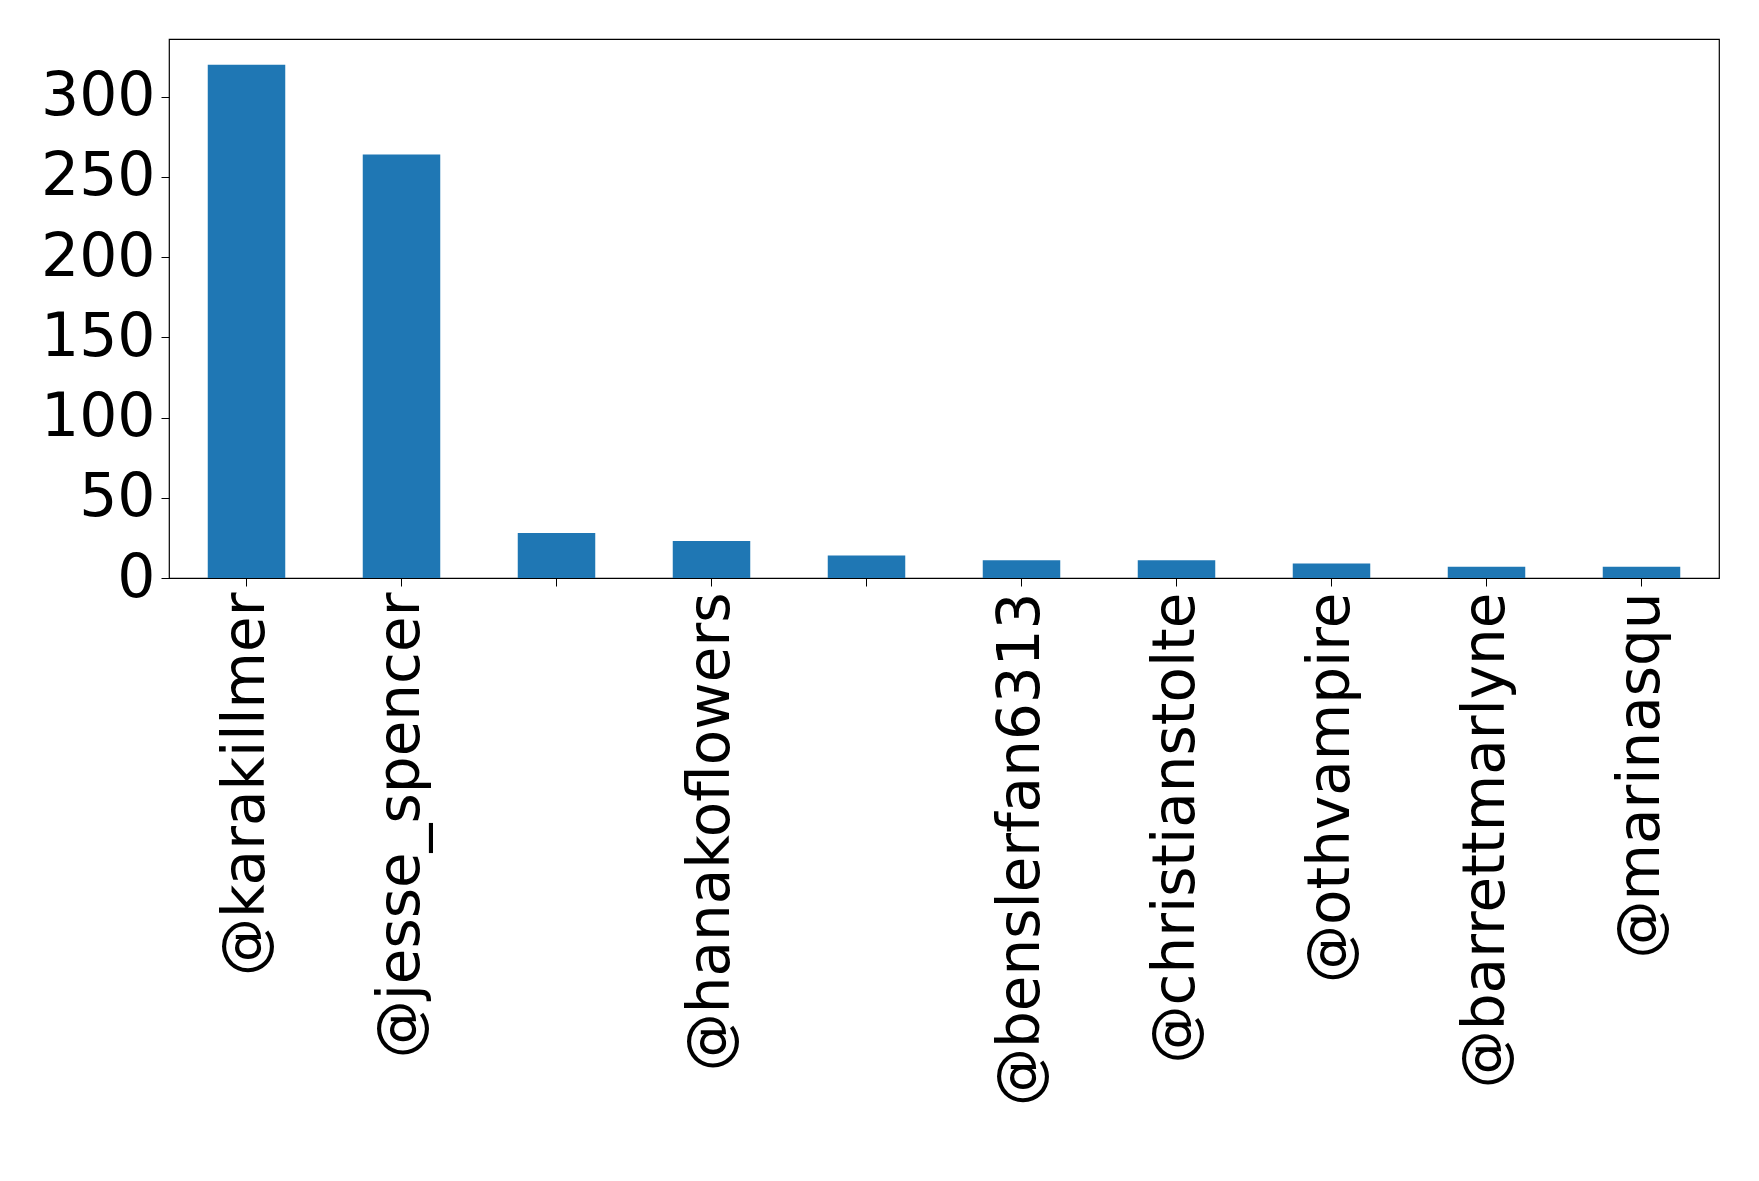  What do you see at coordinates (1173, 828) in the screenshot?
I see `x-tick-label: @christianstolte` at bounding box center [1173, 828].